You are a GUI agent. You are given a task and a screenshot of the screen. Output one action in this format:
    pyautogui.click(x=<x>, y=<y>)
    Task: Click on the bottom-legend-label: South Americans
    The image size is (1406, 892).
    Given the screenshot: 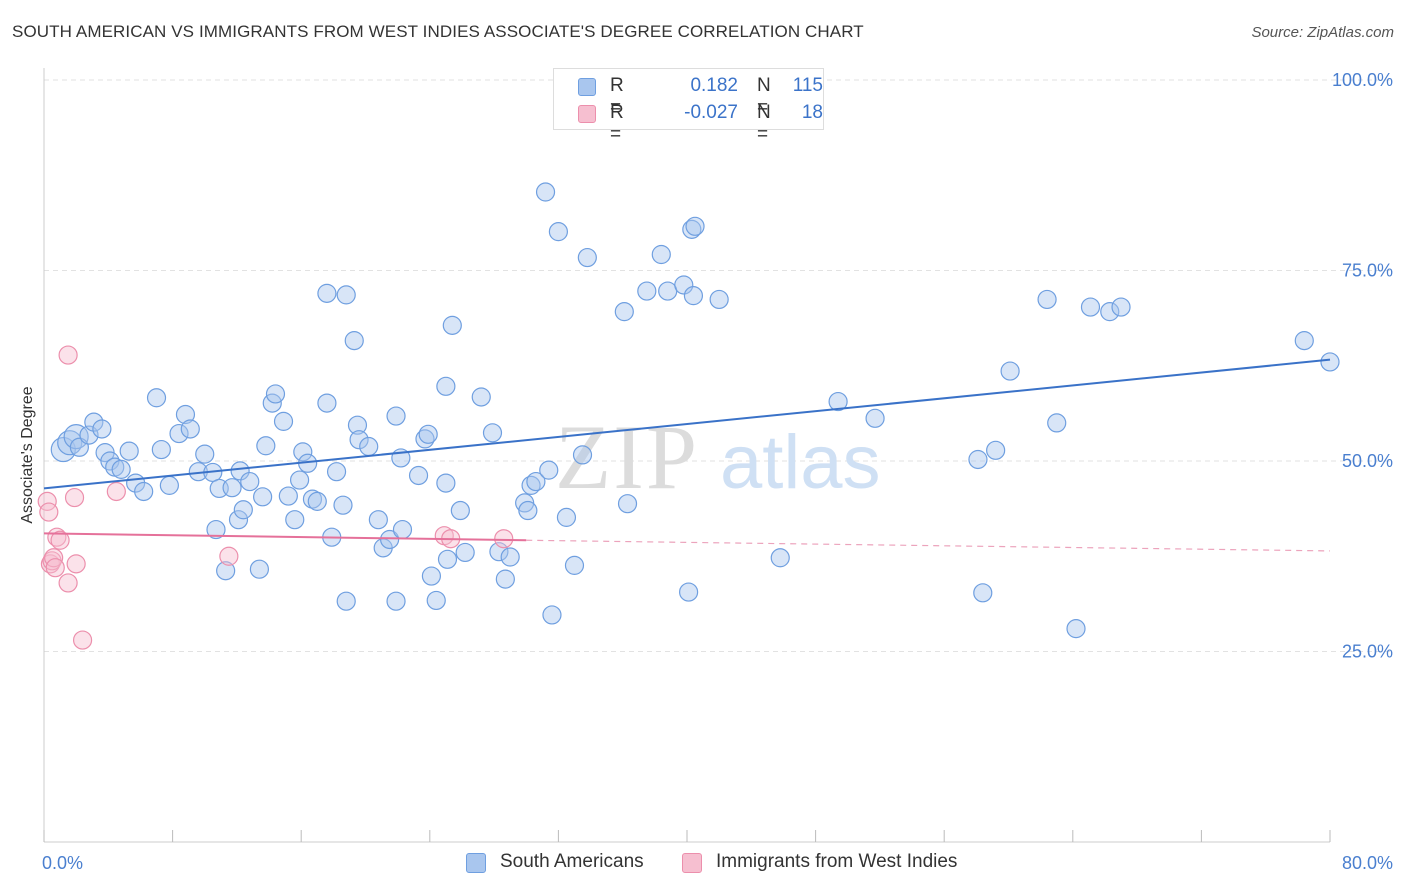 What is the action you would take?
    pyautogui.click(x=572, y=861)
    